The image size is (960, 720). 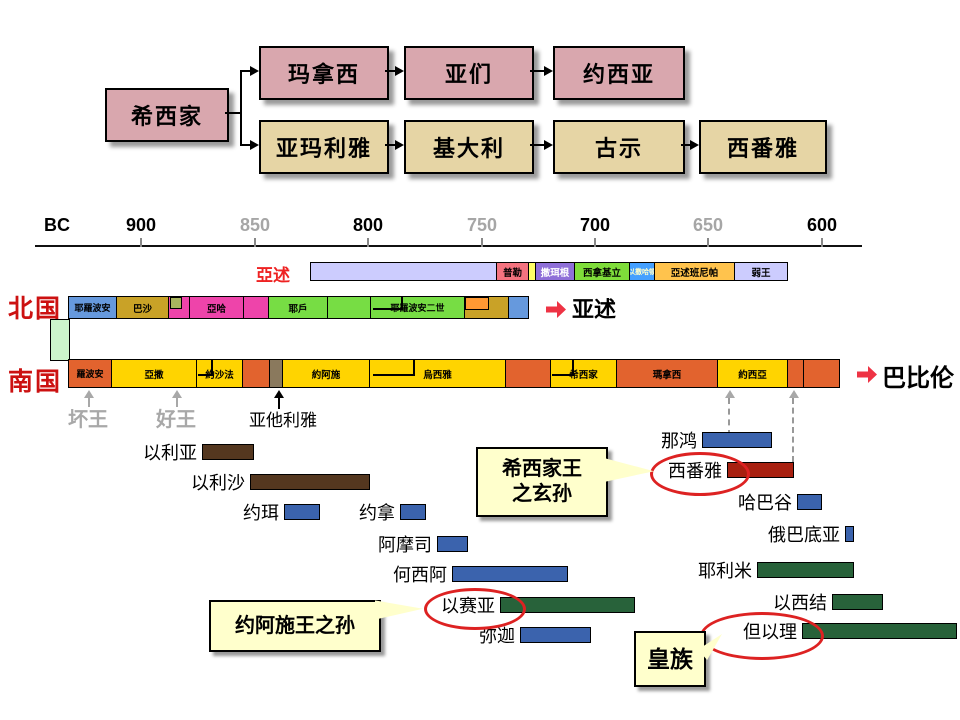 I want to click on axis-bc-label: BC, so click(x=57, y=225).